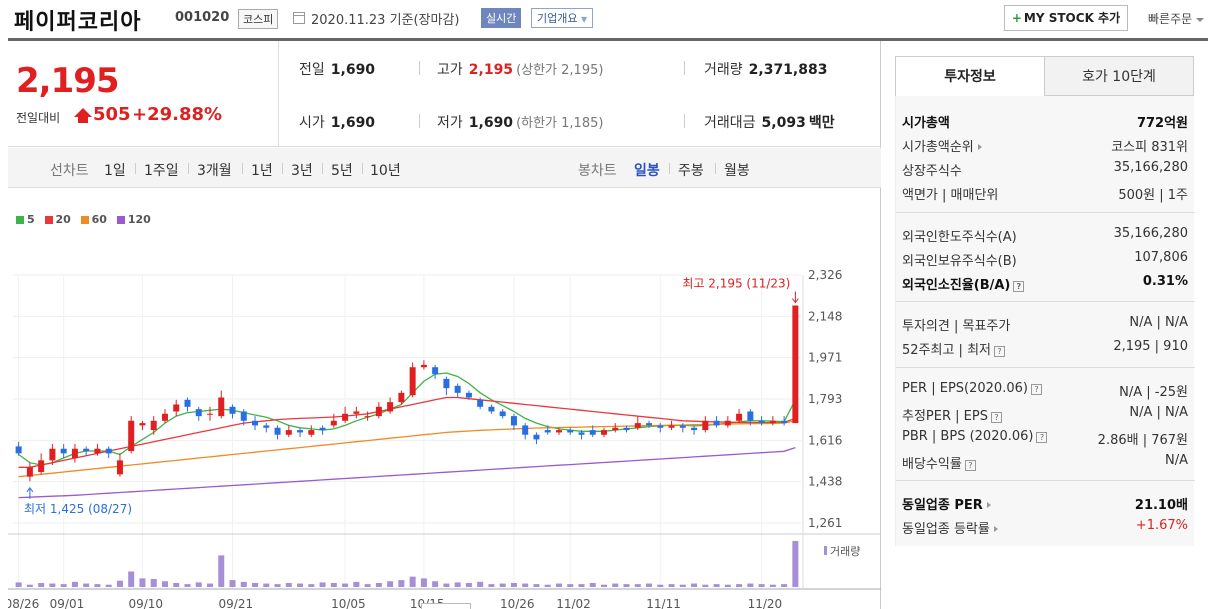  Describe the element at coordinates (959, 261) in the screenshot. I see `info-row-label-text: 외국인보유주식수(B)` at that location.